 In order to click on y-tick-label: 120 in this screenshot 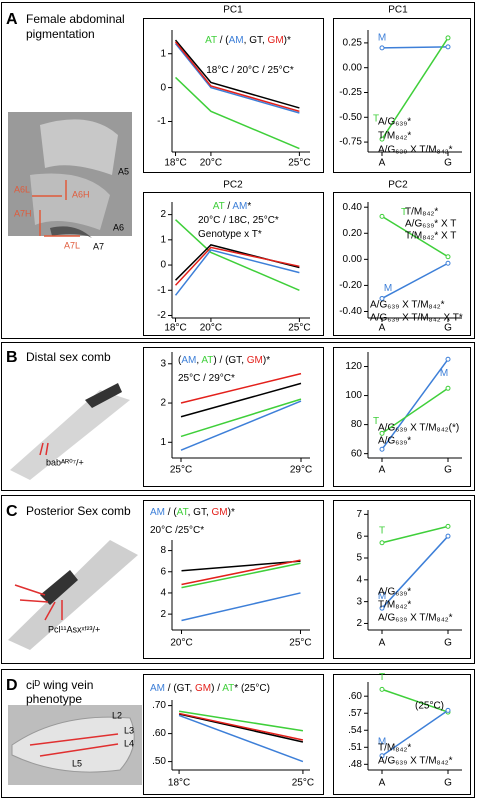, I will do `click(353, 366)`.